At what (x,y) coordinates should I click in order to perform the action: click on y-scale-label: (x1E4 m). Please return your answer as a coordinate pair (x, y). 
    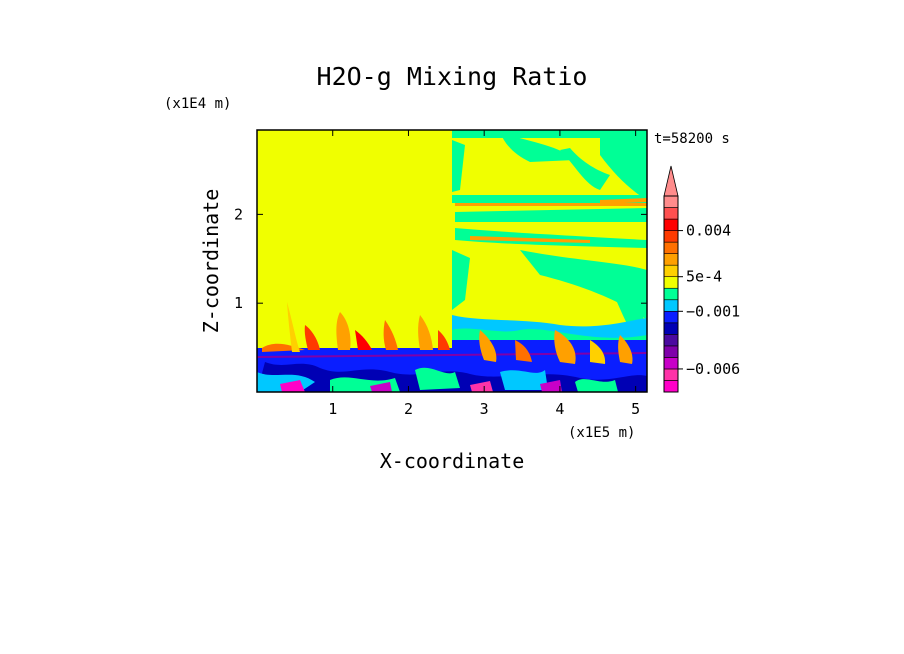
    Looking at the image, I should click on (197, 104).